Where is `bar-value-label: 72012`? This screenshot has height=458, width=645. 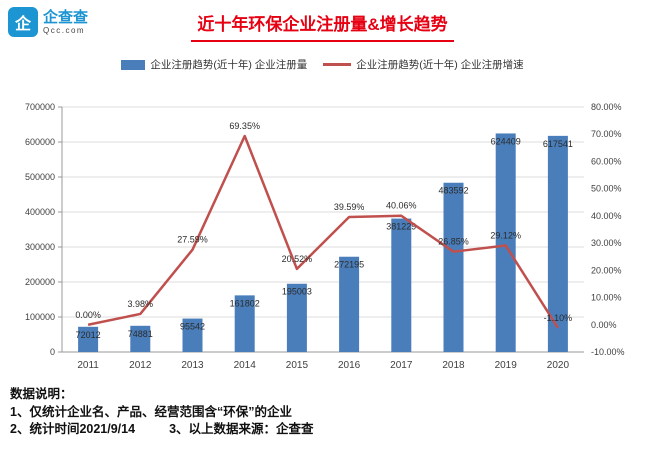 bar-value-label: 72012 is located at coordinates (88, 335).